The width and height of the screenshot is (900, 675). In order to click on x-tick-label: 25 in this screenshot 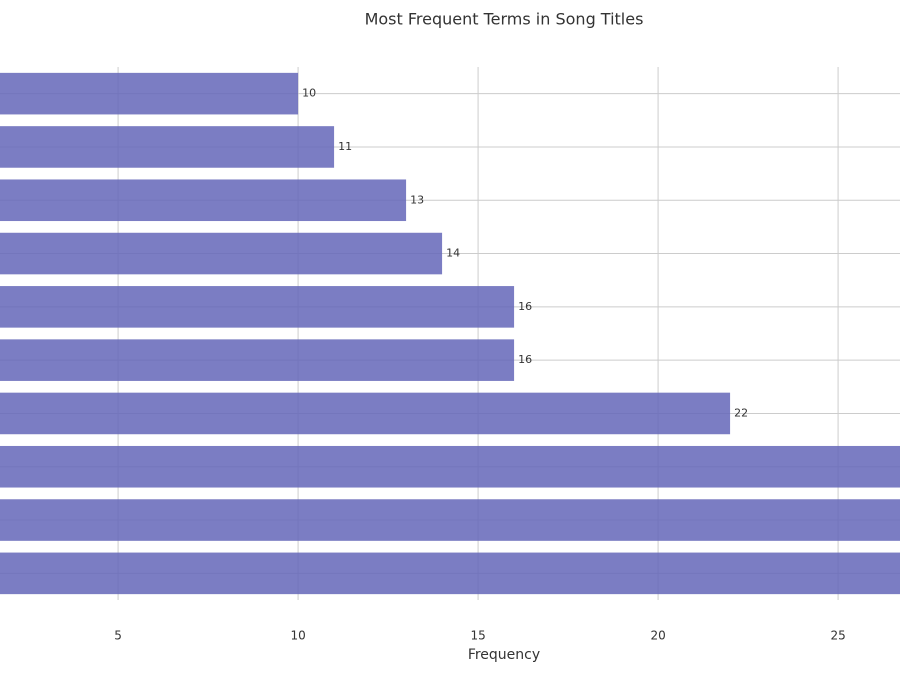, I will do `click(837, 636)`.